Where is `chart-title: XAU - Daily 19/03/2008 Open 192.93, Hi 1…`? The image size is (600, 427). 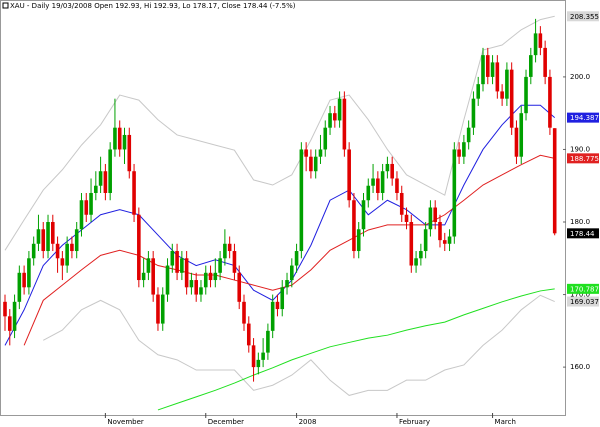
chart-title: XAU - Daily 19/03/2008 Open 192.93, Hi 1… is located at coordinates (153, 6).